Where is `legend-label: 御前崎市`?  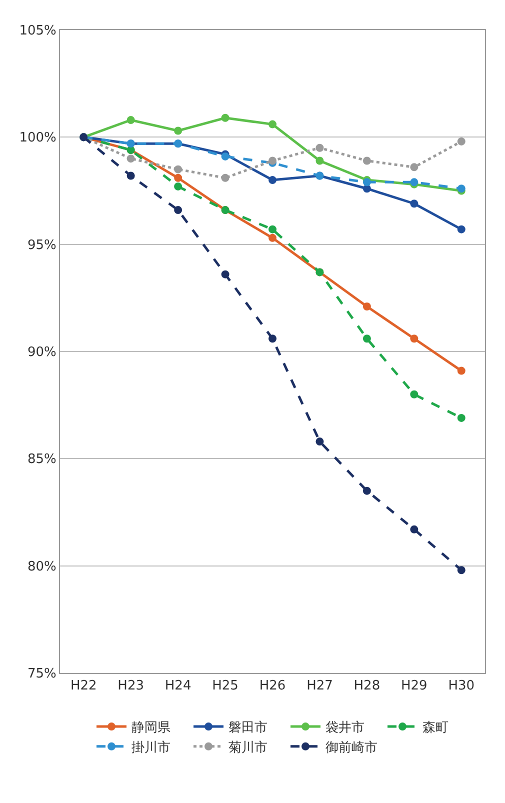 legend-label: 御前崎市 is located at coordinates (352, 748).